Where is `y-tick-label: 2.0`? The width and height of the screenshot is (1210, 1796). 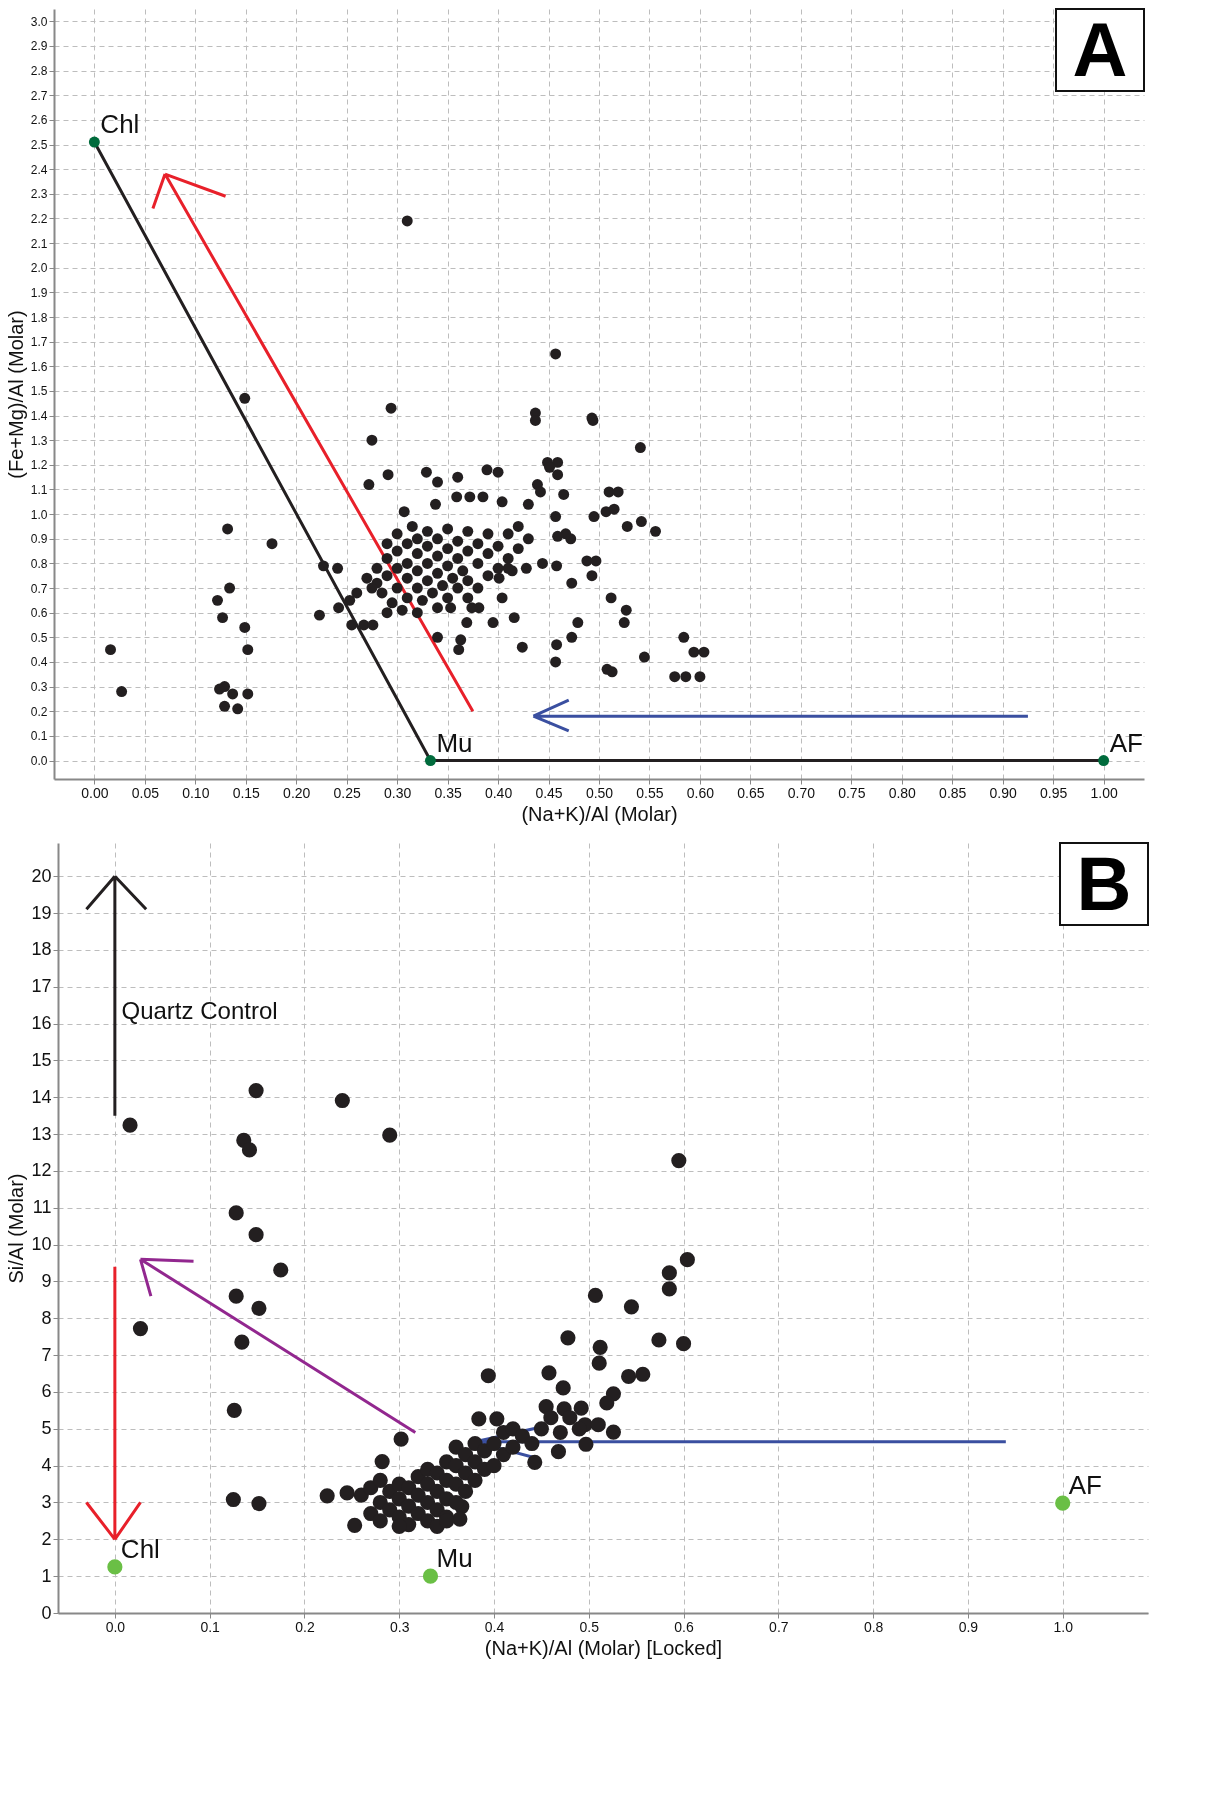
y-tick-label: 2.0 is located at coordinates (39, 268).